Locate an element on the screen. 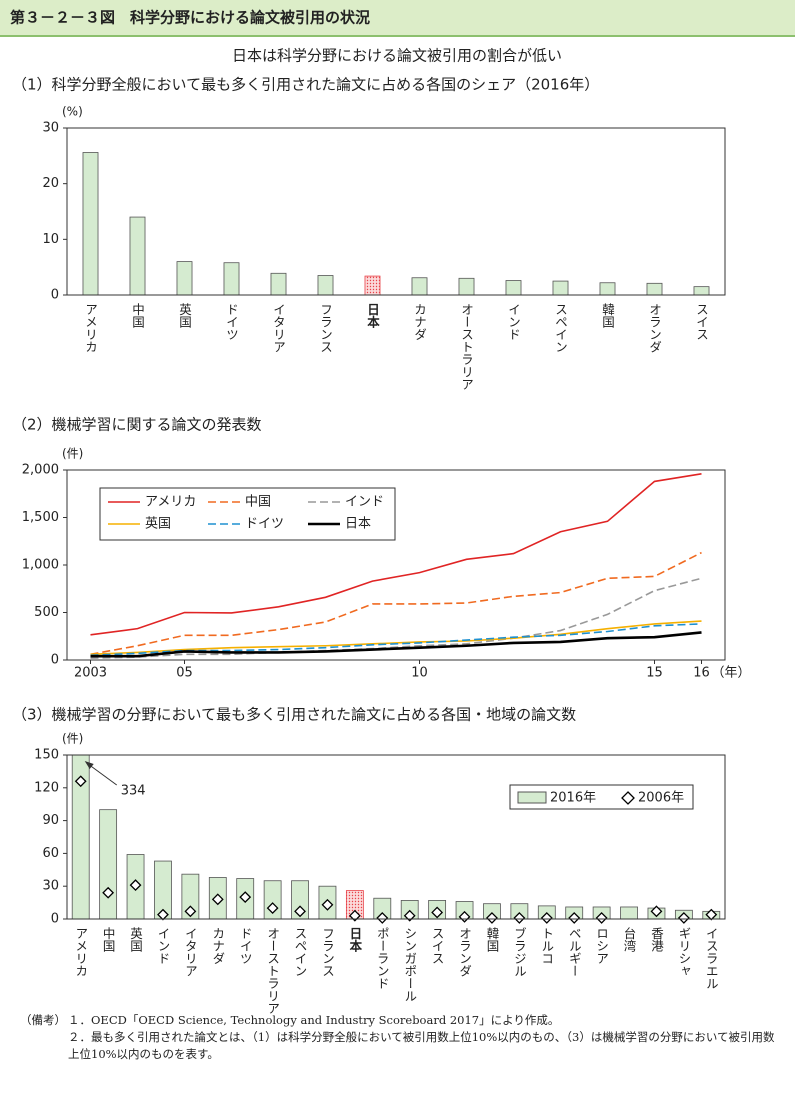 Image resolution: width=795 pixels, height=1100 pixels. legend-label: アメリカ is located at coordinates (170, 502).